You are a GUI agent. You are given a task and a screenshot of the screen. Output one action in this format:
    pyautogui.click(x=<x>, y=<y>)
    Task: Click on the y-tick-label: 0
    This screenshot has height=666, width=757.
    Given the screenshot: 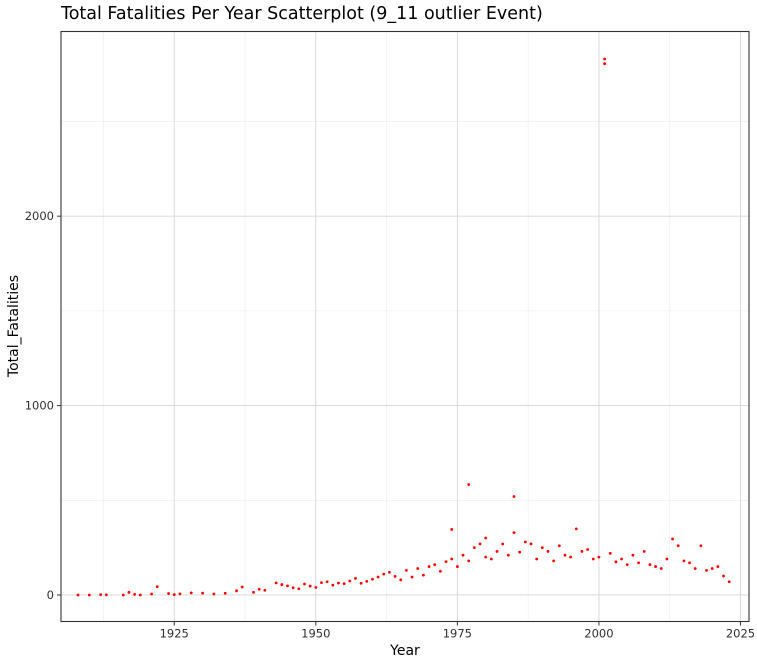 What is the action you would take?
    pyautogui.click(x=50, y=595)
    